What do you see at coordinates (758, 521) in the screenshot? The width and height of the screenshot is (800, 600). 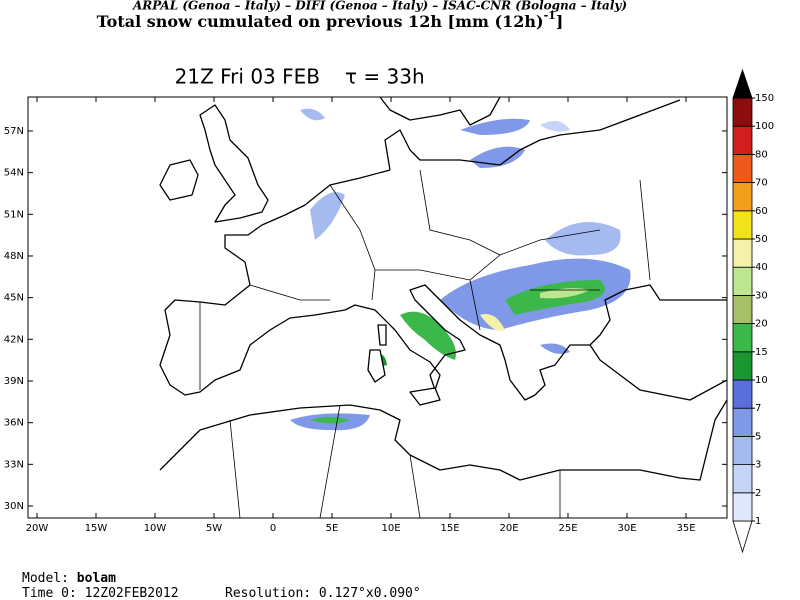 I see `colorbar-label: 1` at bounding box center [758, 521].